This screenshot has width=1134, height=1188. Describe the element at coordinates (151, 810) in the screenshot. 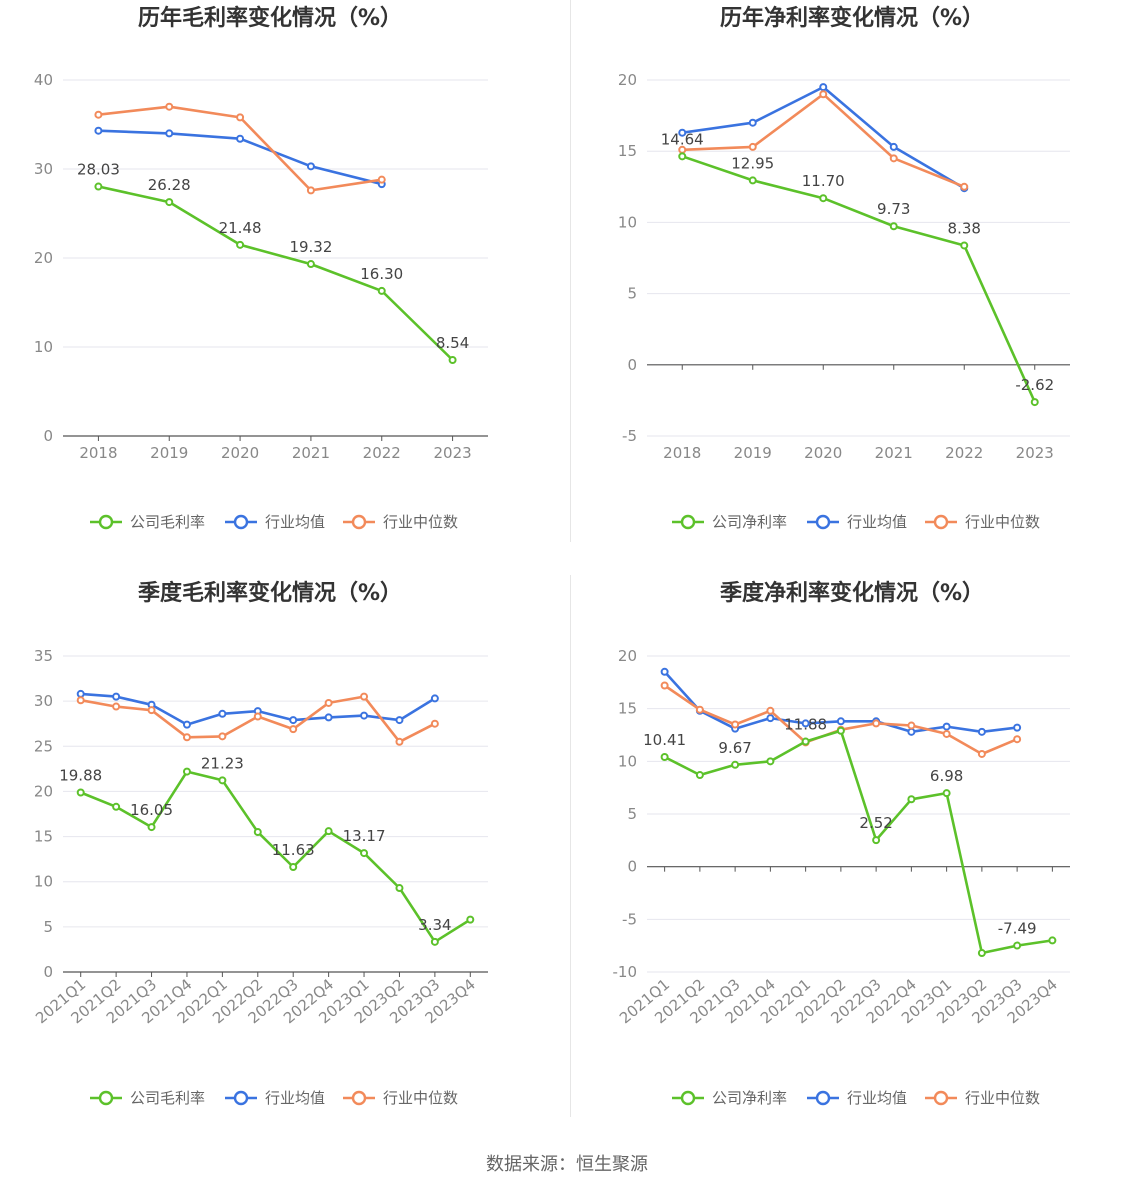

I see `data-label: 16.05` at that location.